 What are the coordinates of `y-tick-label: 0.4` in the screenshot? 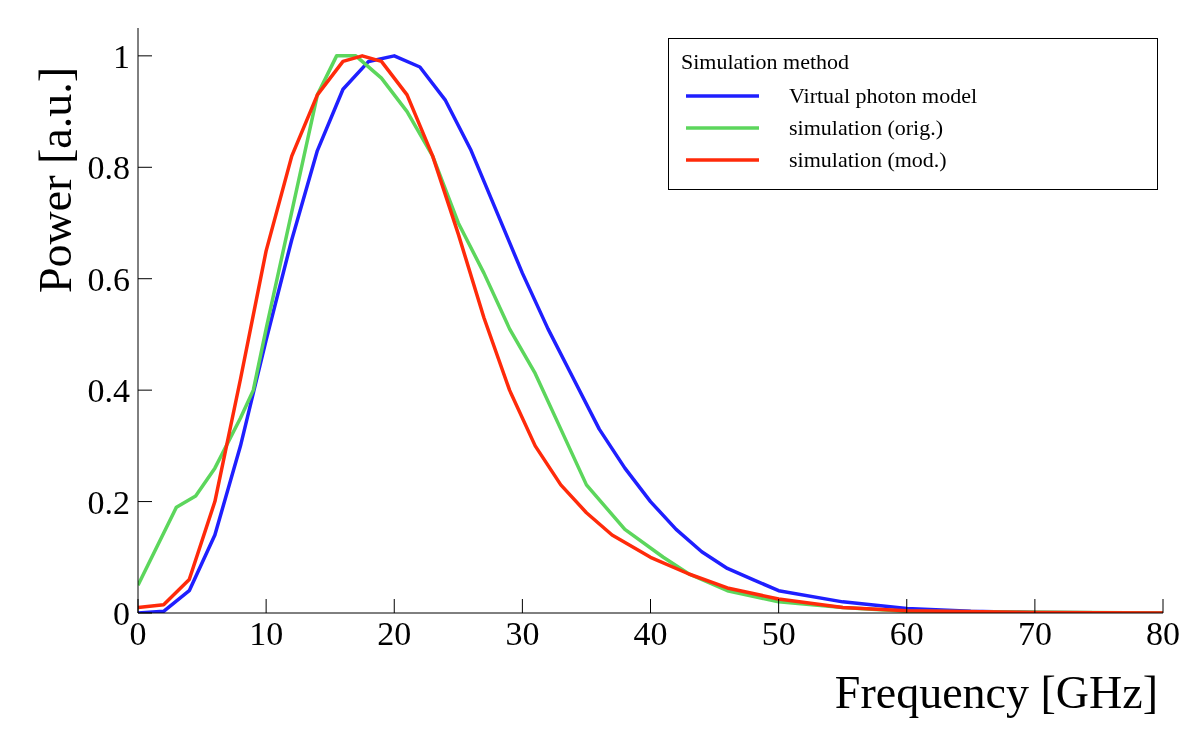 It's located at (108, 391).